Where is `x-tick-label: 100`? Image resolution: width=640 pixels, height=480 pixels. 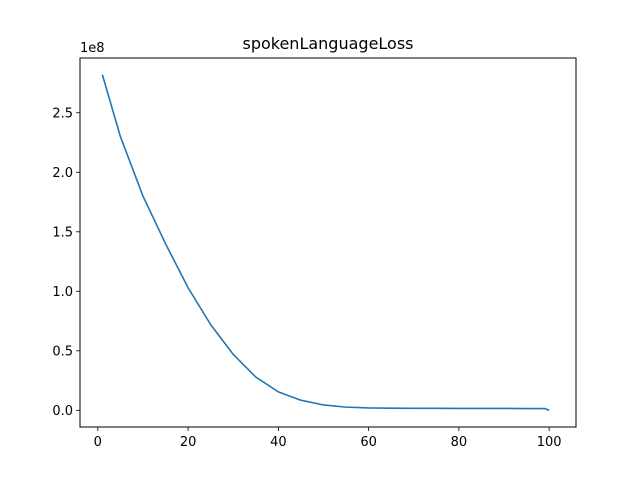 x-tick-label: 100 is located at coordinates (549, 442).